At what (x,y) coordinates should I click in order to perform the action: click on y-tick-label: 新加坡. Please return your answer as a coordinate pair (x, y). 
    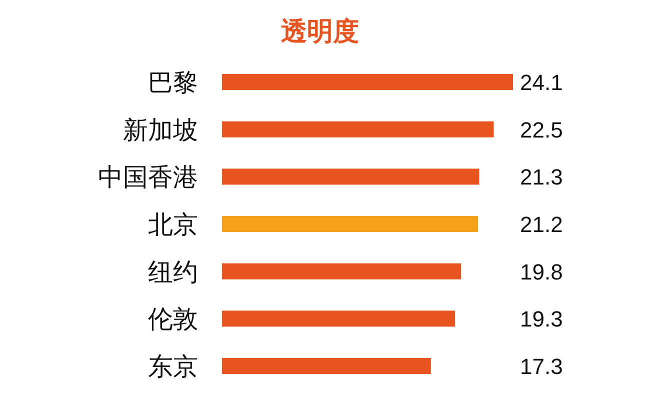
    Looking at the image, I should click on (160, 129).